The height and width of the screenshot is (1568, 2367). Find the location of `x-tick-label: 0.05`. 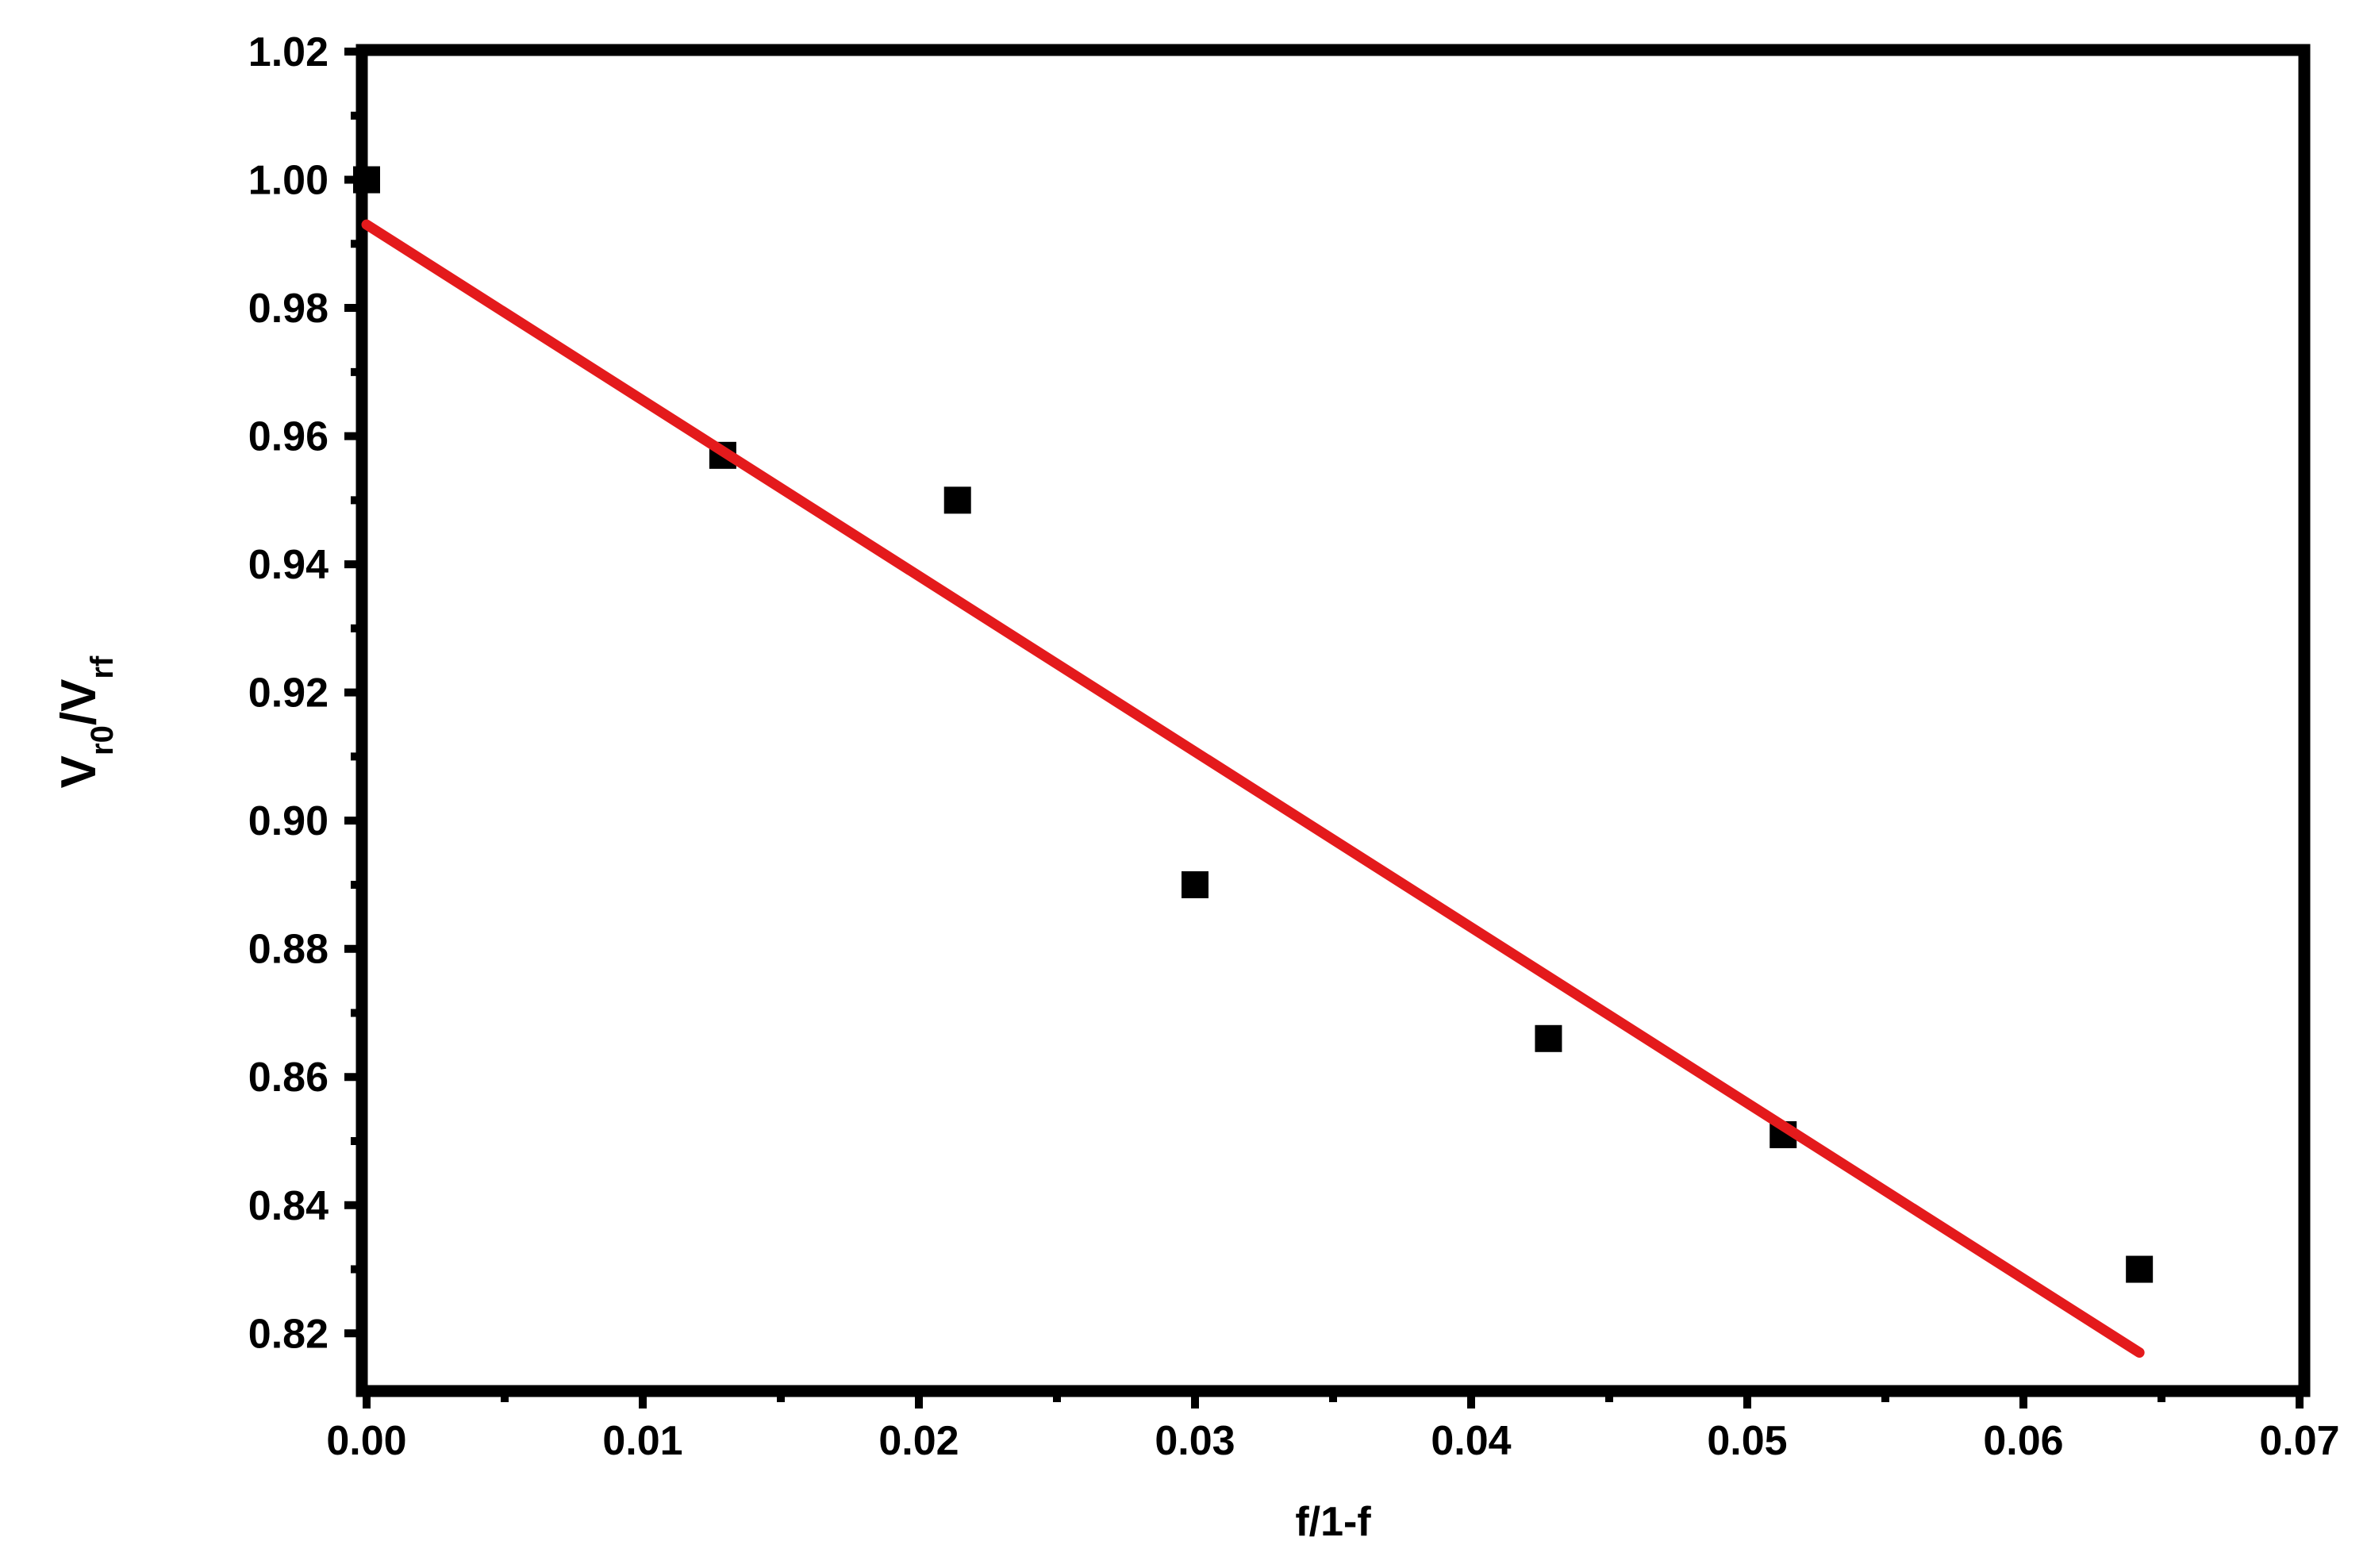

x-tick-label: 0.05 is located at coordinates (1747, 1441).